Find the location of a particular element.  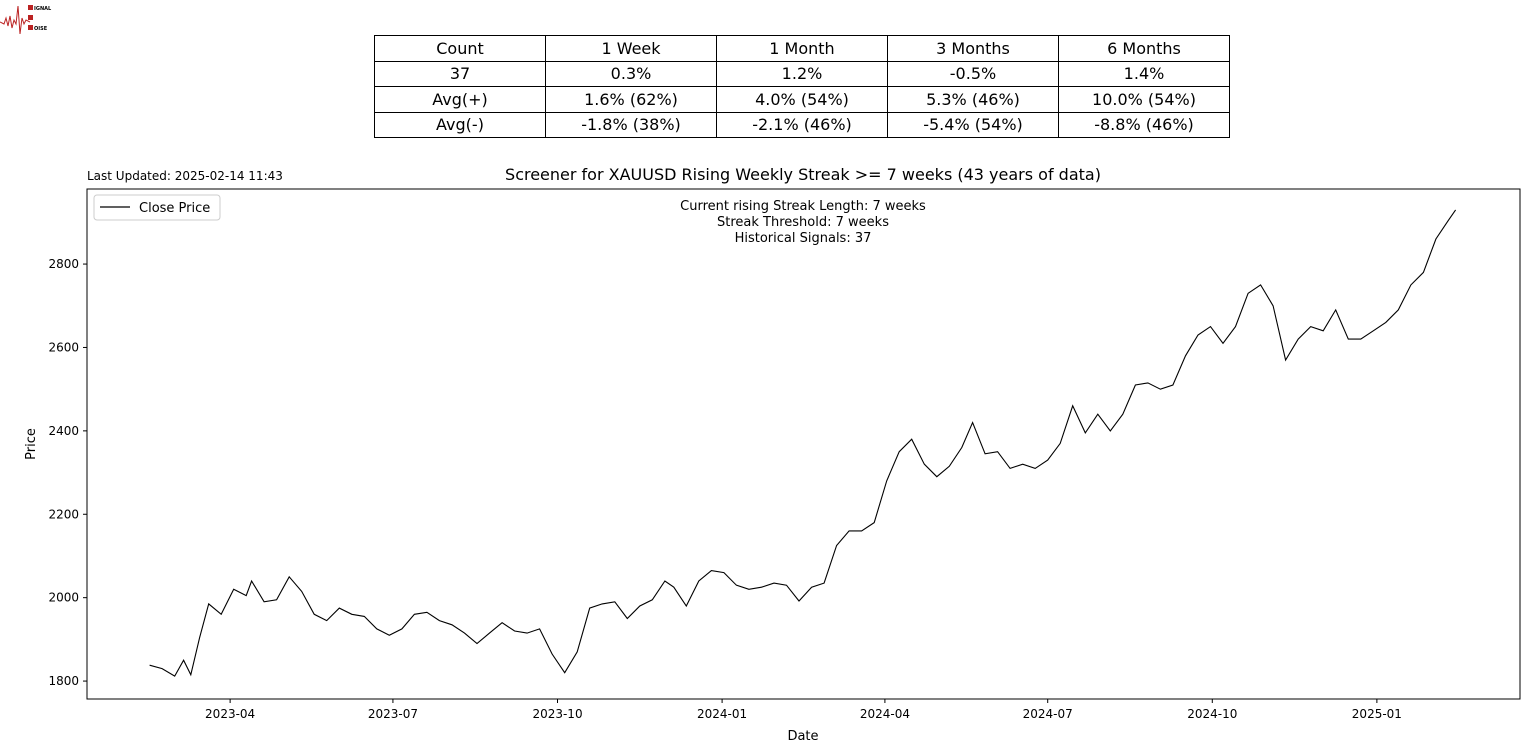

legend: Close Price is located at coordinates (157, 207).